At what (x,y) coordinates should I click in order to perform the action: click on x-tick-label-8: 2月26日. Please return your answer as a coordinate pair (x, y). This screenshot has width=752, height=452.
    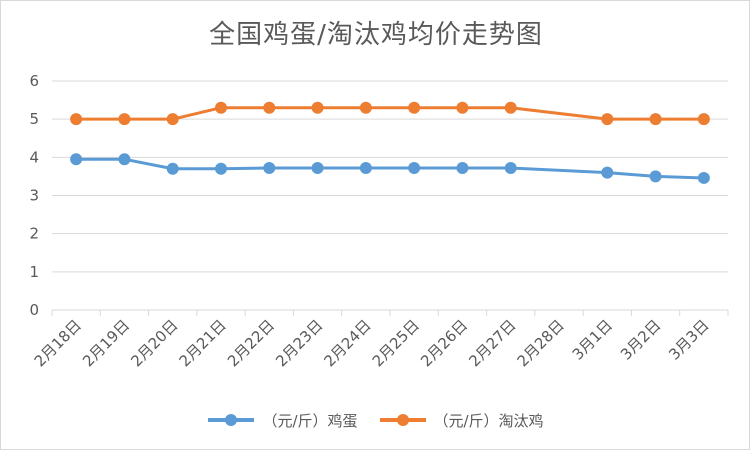
    Looking at the image, I should click on (444, 343).